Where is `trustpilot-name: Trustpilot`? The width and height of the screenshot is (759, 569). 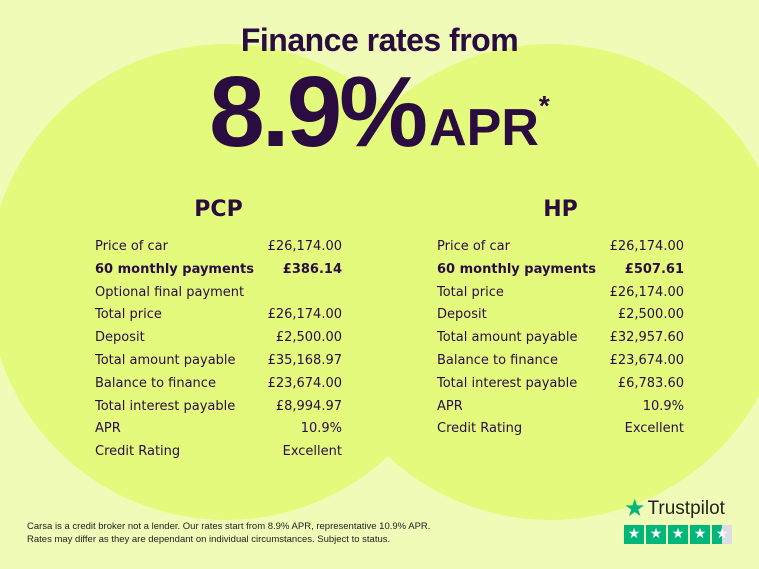
trustpilot-name: Trustpilot is located at coordinates (686, 508).